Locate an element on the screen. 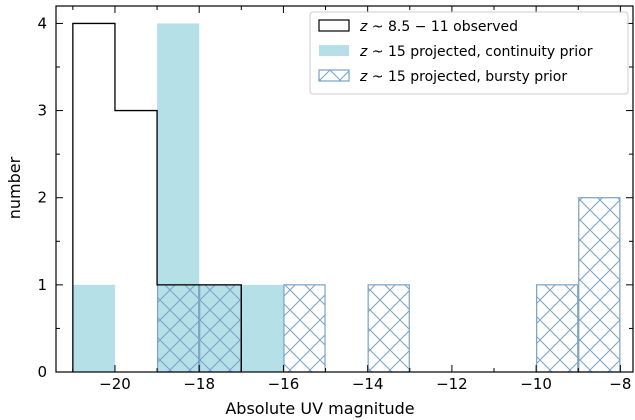 Image resolution: width=635 pixels, height=420 pixels. legend-bursty-swatch is located at coordinates (334, 75).